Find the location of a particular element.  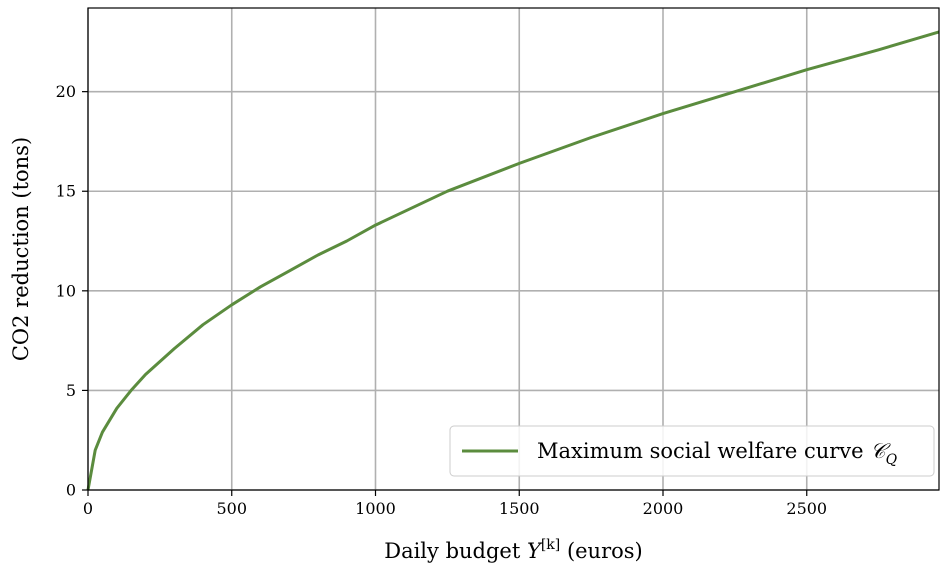

legend-label-text: Maximum social welfare curve is located at coordinates (703, 451).